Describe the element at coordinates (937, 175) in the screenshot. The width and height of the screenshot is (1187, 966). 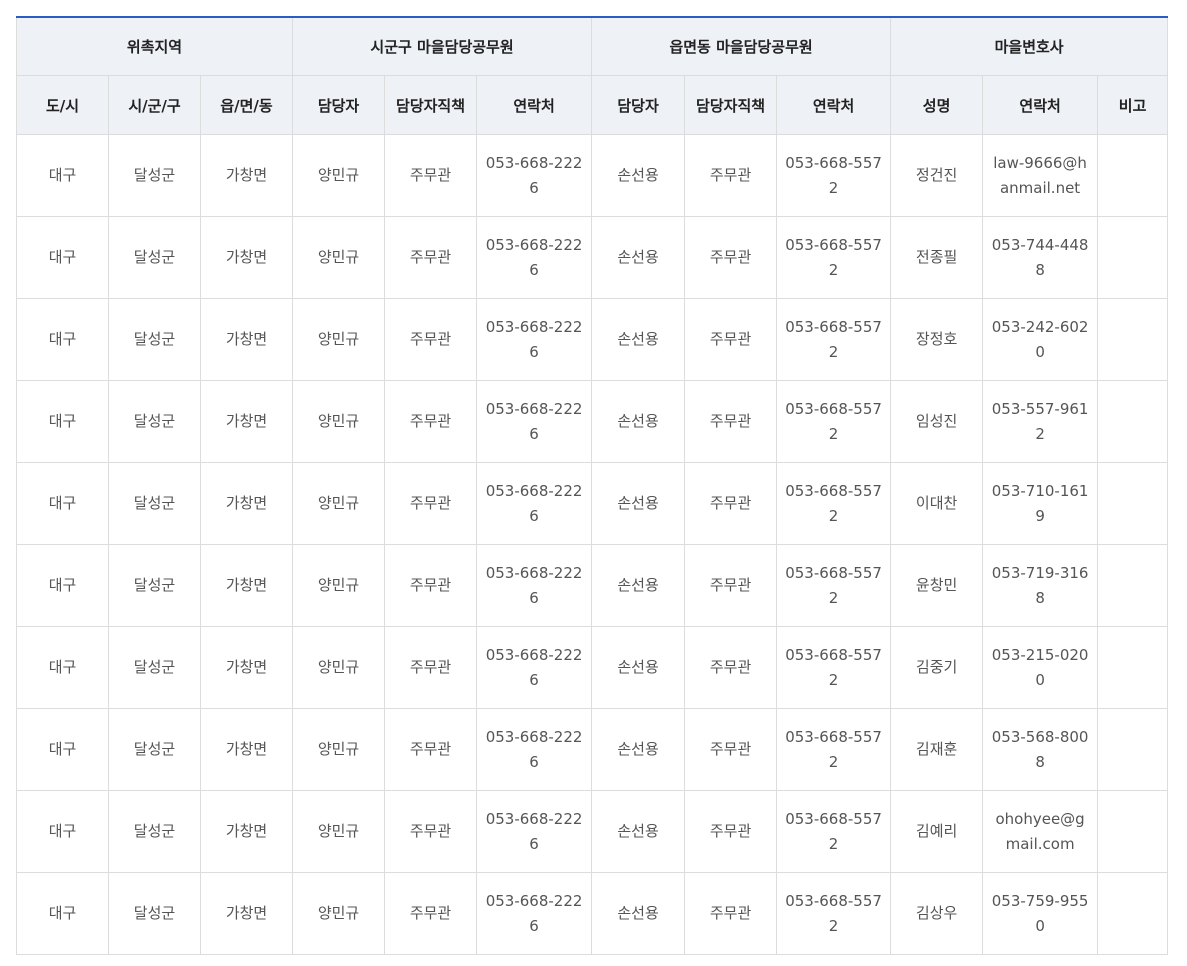
I see `table-cell: 정건진` at that location.